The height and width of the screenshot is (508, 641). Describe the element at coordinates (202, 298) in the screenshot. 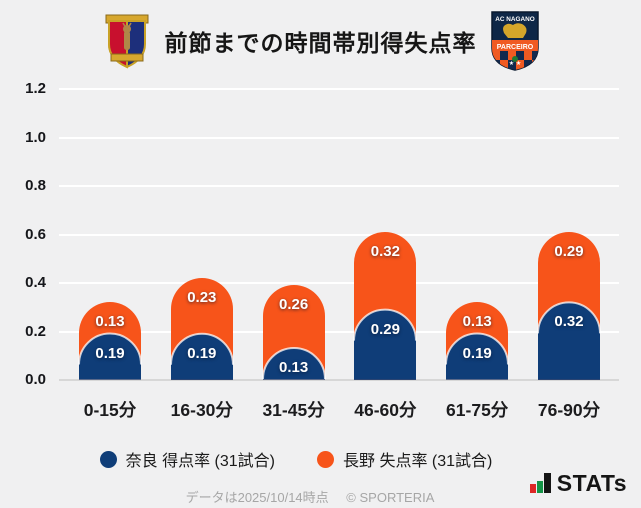

I see `value-label-conceded: 0.23` at that location.